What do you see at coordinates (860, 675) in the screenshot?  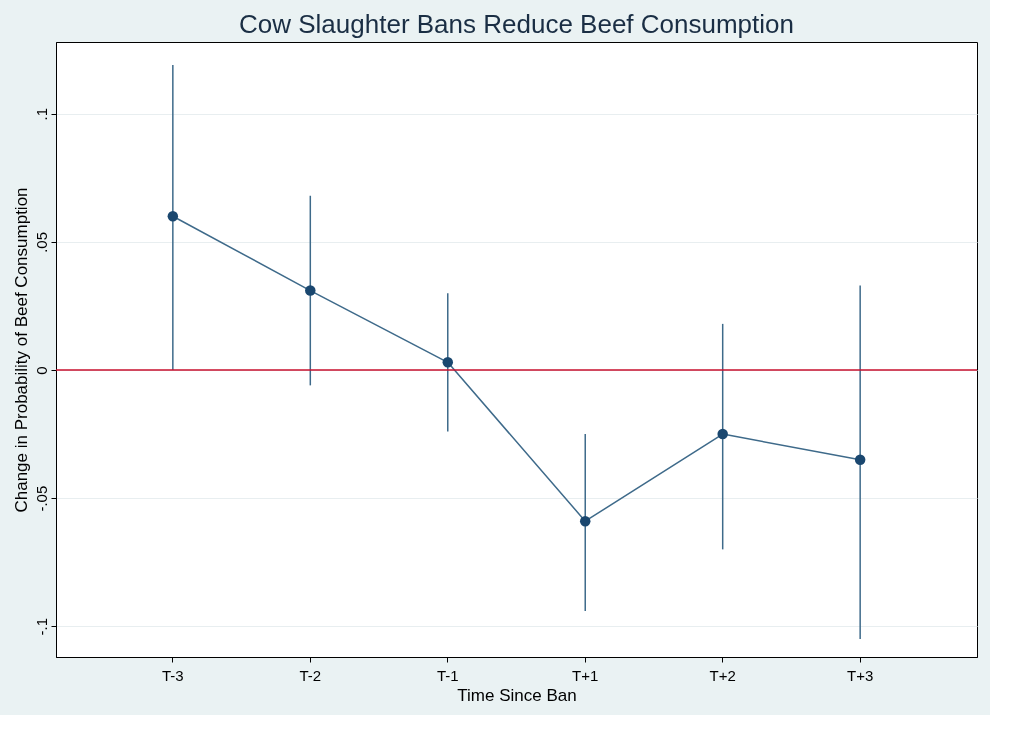 I see `x-tick-label: T+3` at bounding box center [860, 675].